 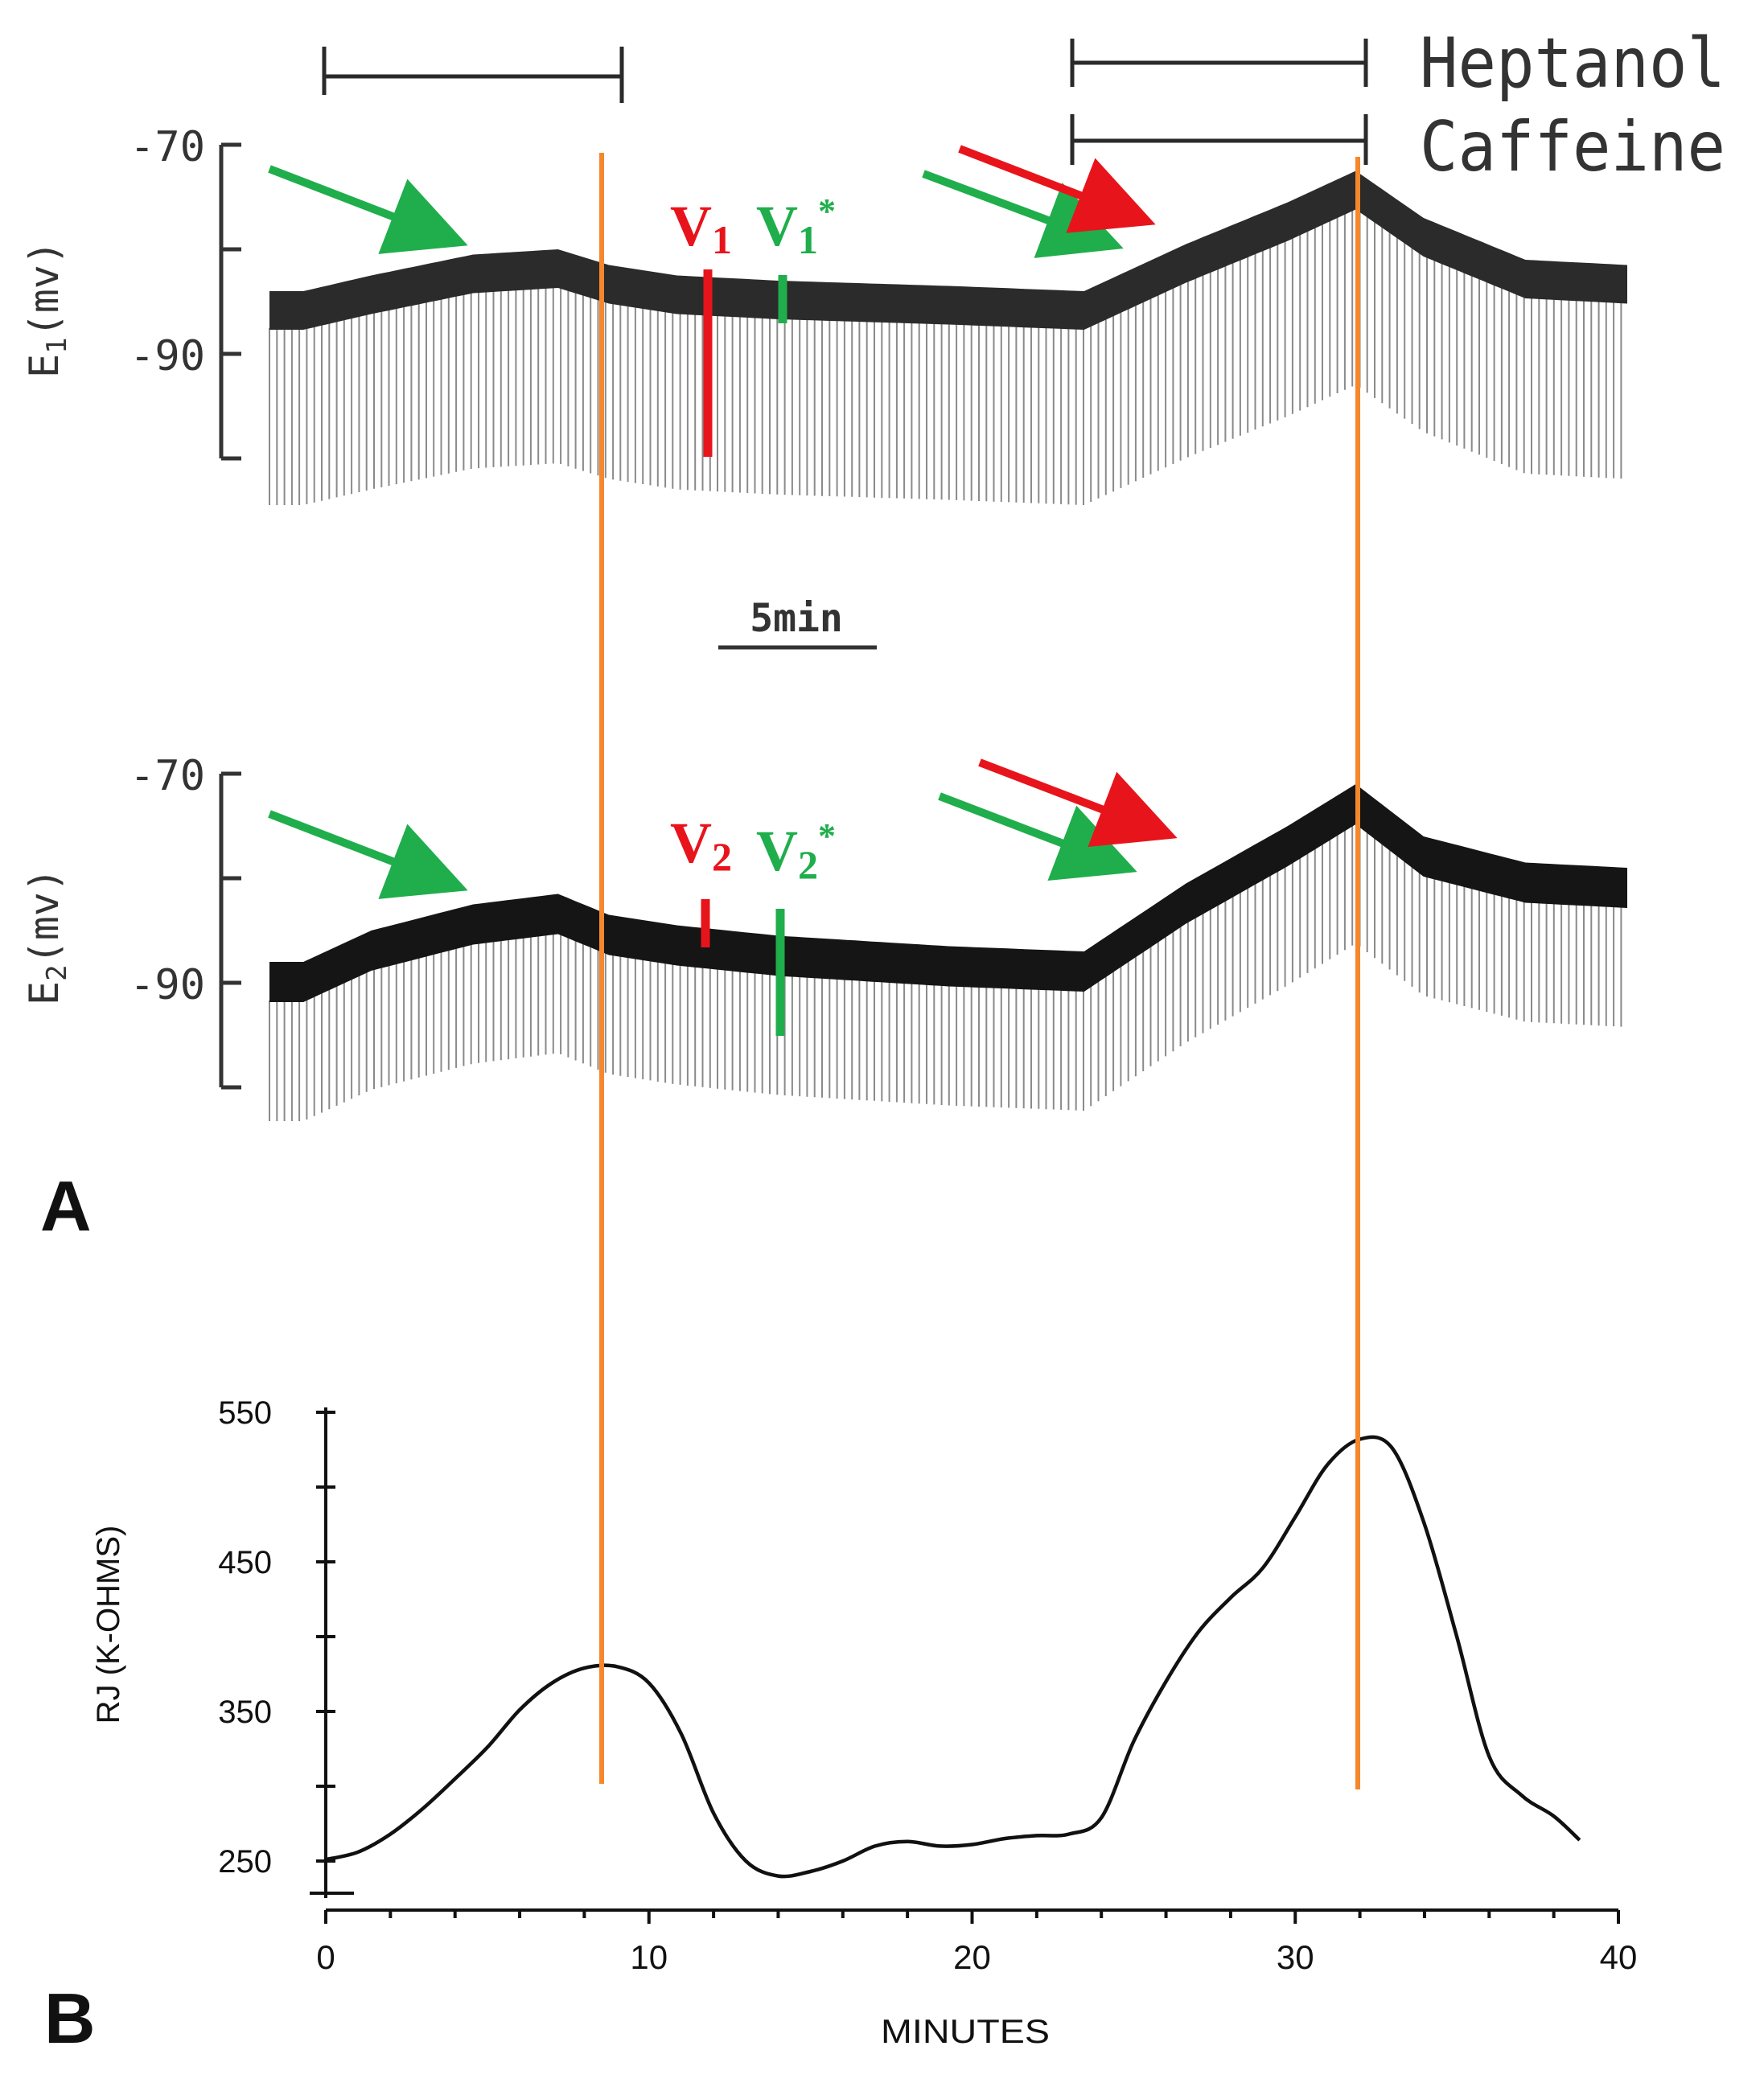 I want to click on e2-axis-title: E2(mv), so click(x=47, y=936).